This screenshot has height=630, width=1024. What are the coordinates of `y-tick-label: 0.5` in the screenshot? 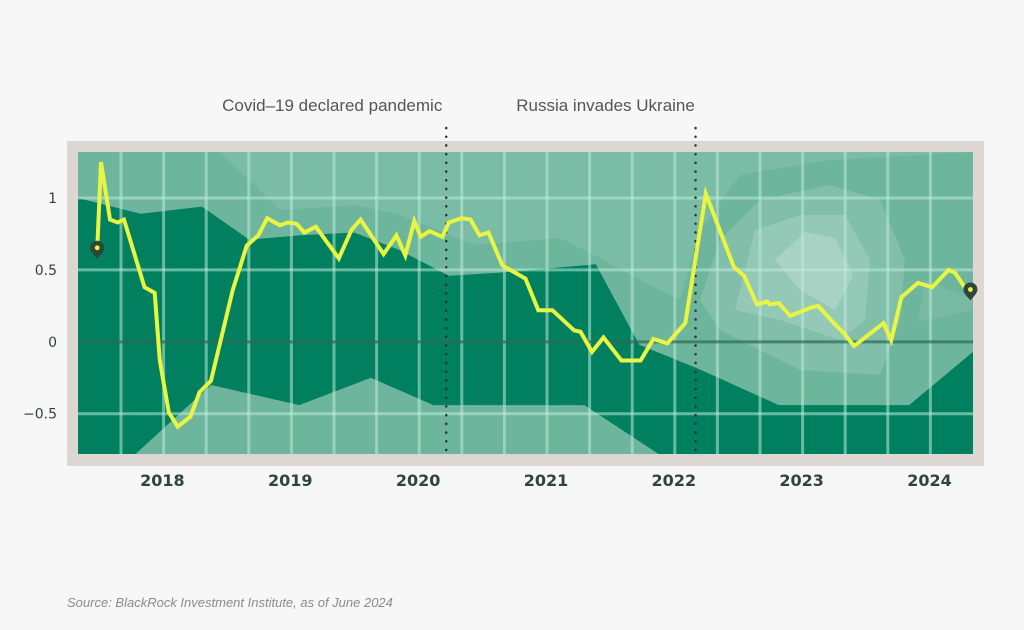 It's located at (46, 271).